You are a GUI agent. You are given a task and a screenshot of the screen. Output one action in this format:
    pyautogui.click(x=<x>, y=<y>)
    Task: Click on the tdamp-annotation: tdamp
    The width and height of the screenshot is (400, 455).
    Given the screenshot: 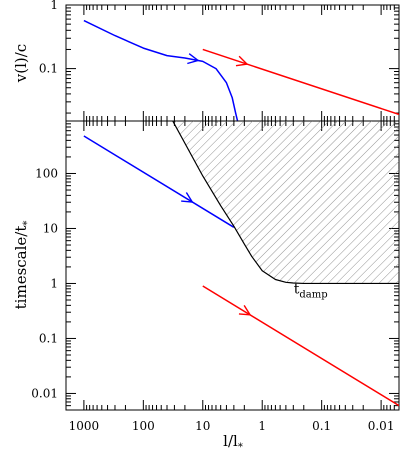 What is the action you would take?
    pyautogui.click(x=311, y=291)
    